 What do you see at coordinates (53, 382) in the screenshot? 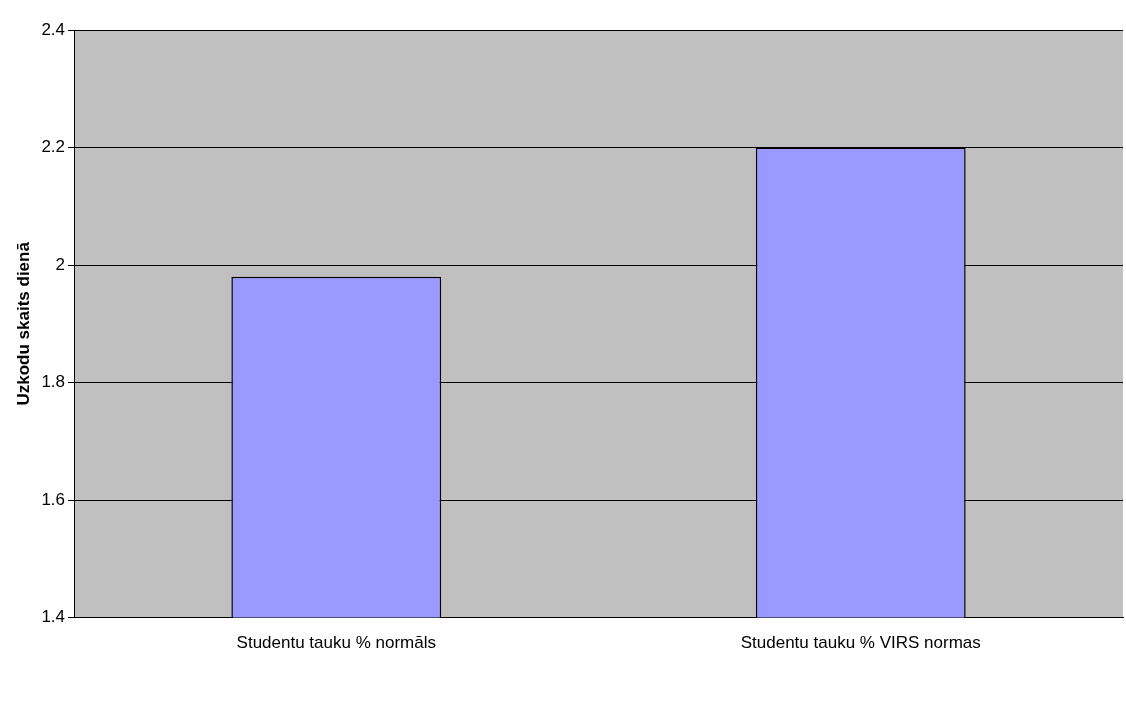
I see `y-tick-label: 1.8` at bounding box center [53, 382].